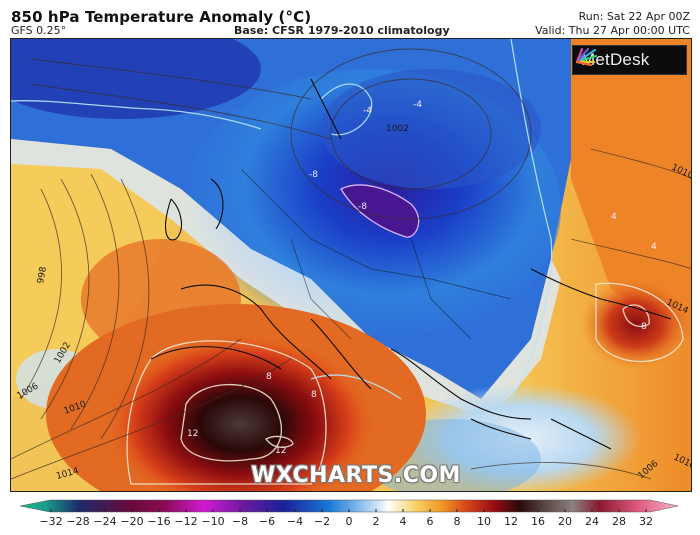 The height and width of the screenshot is (535, 700). Describe the element at coordinates (612, 30) in the screenshot. I see `valid-time: Valid: Thu 27 Apr 00:00 UTC` at that location.